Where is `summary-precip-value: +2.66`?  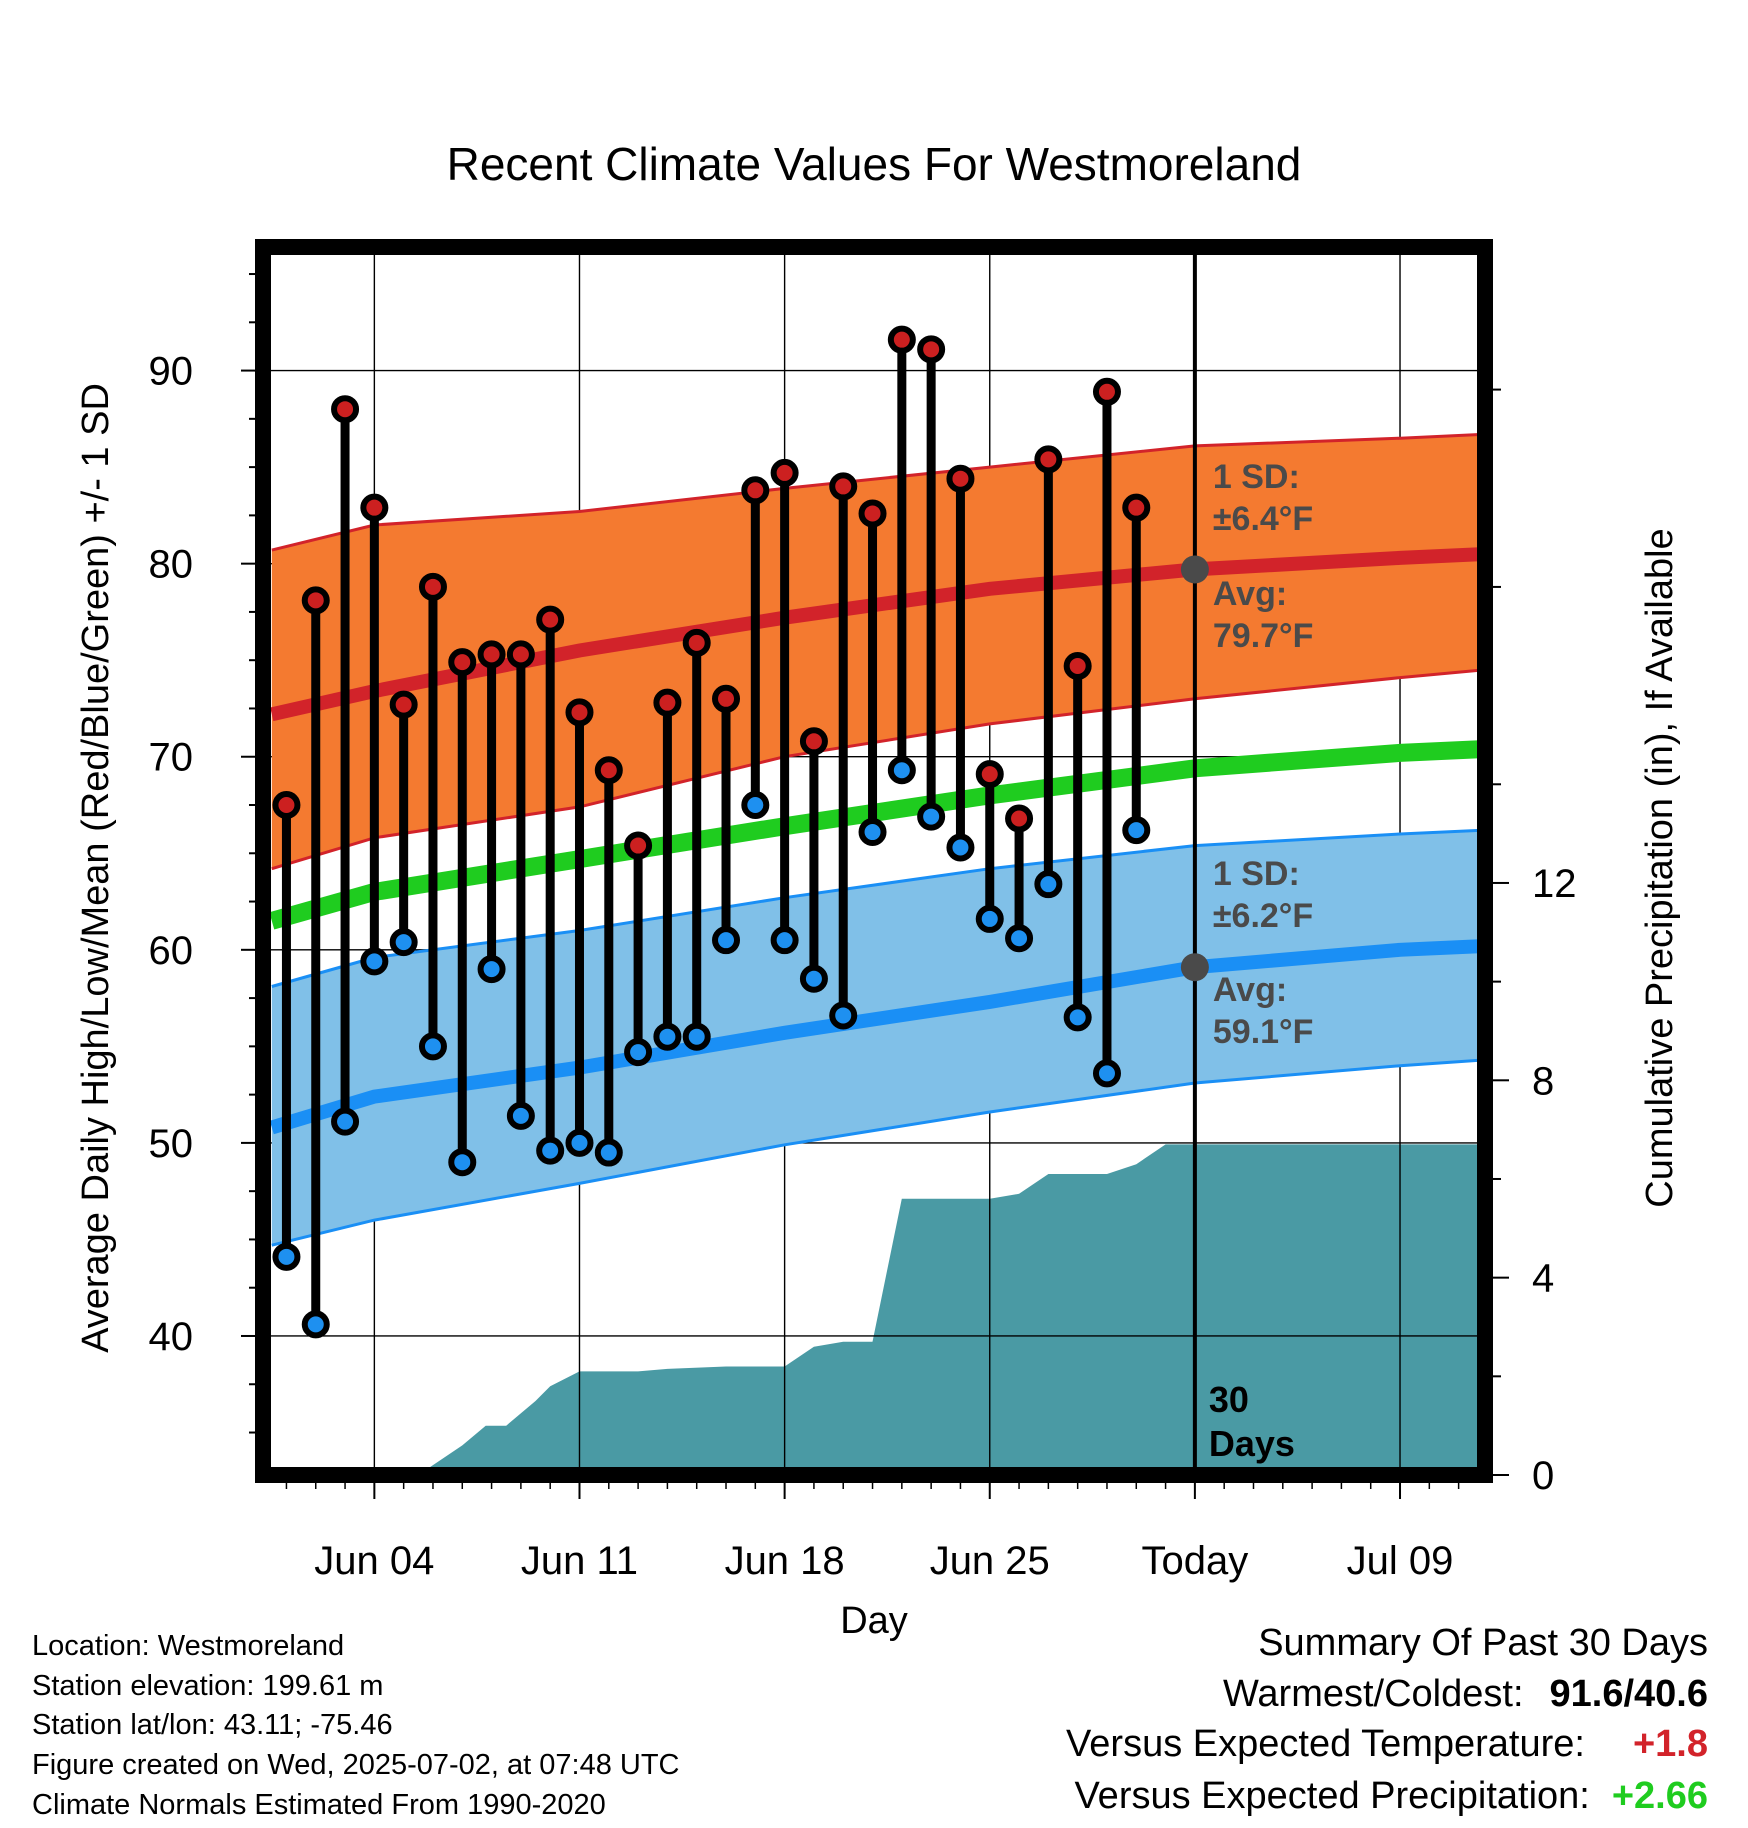
summary-precip-value: +2.66 is located at coordinates (1659, 1796).